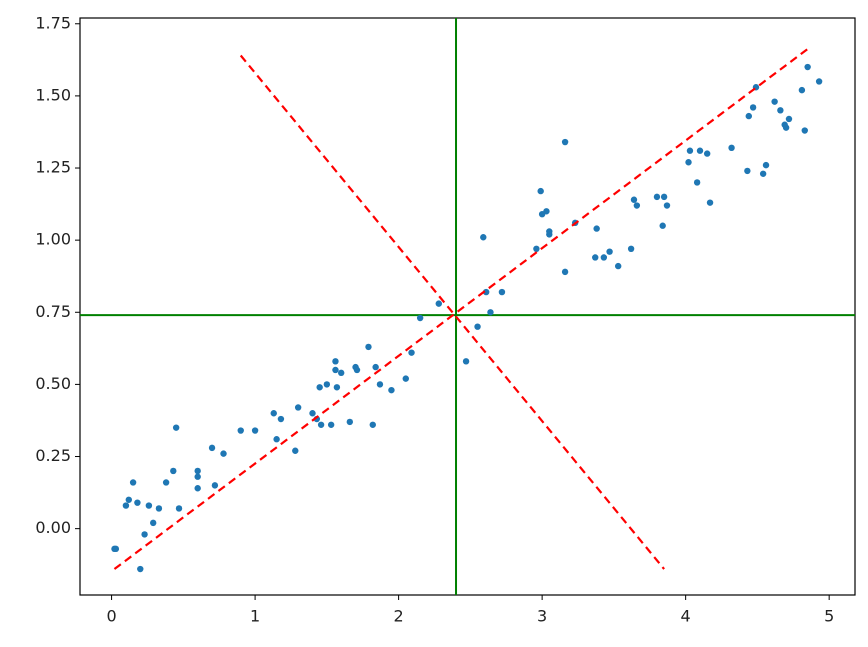  What do you see at coordinates (829, 616) in the screenshot?
I see `x-tick-label: 5` at bounding box center [829, 616].